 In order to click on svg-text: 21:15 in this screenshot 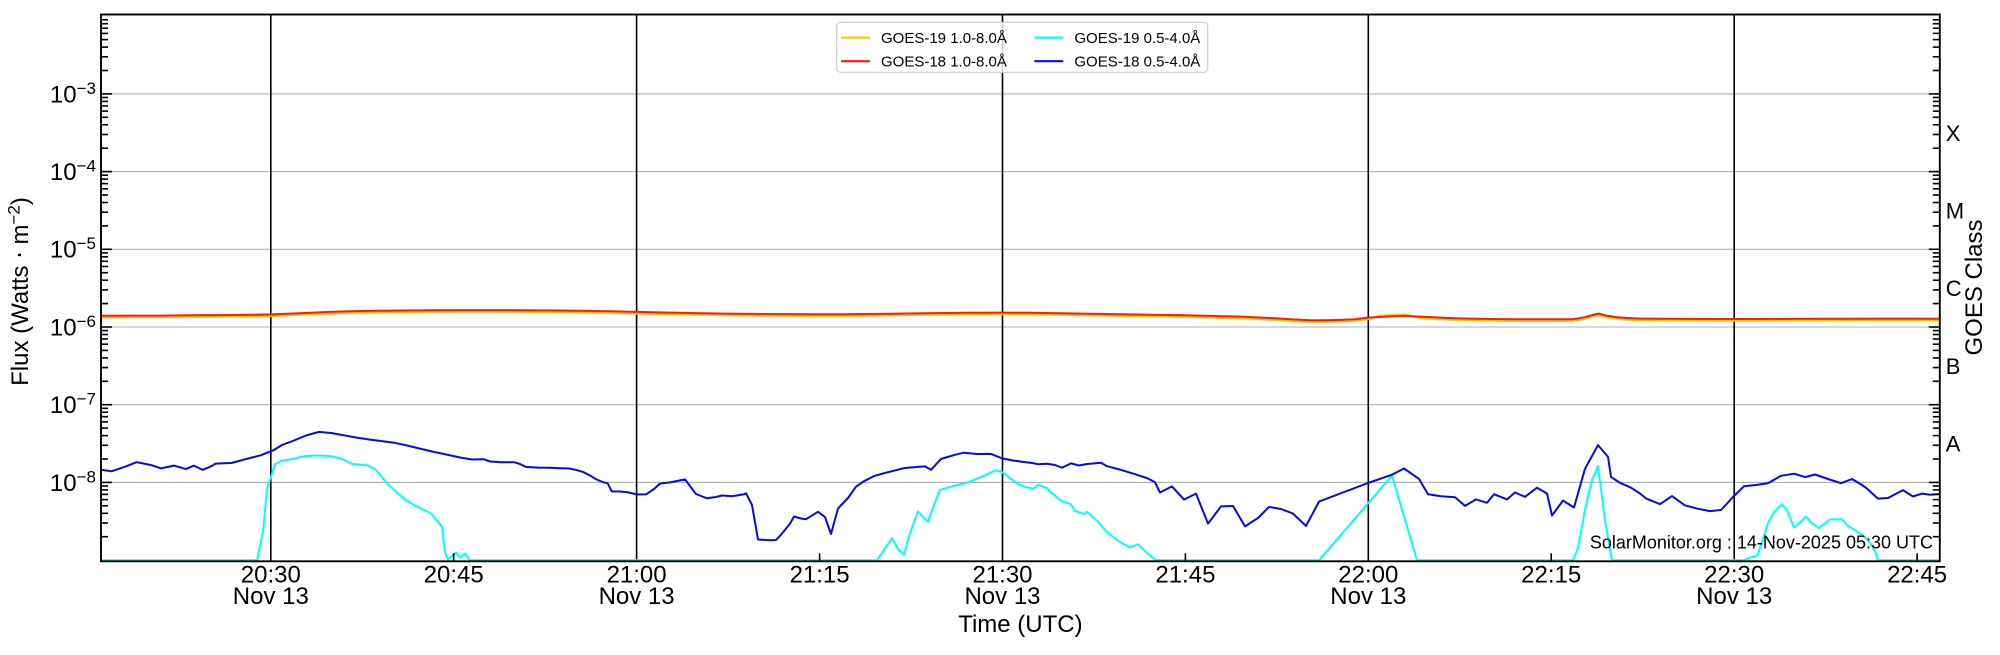, I will do `click(820, 575)`.